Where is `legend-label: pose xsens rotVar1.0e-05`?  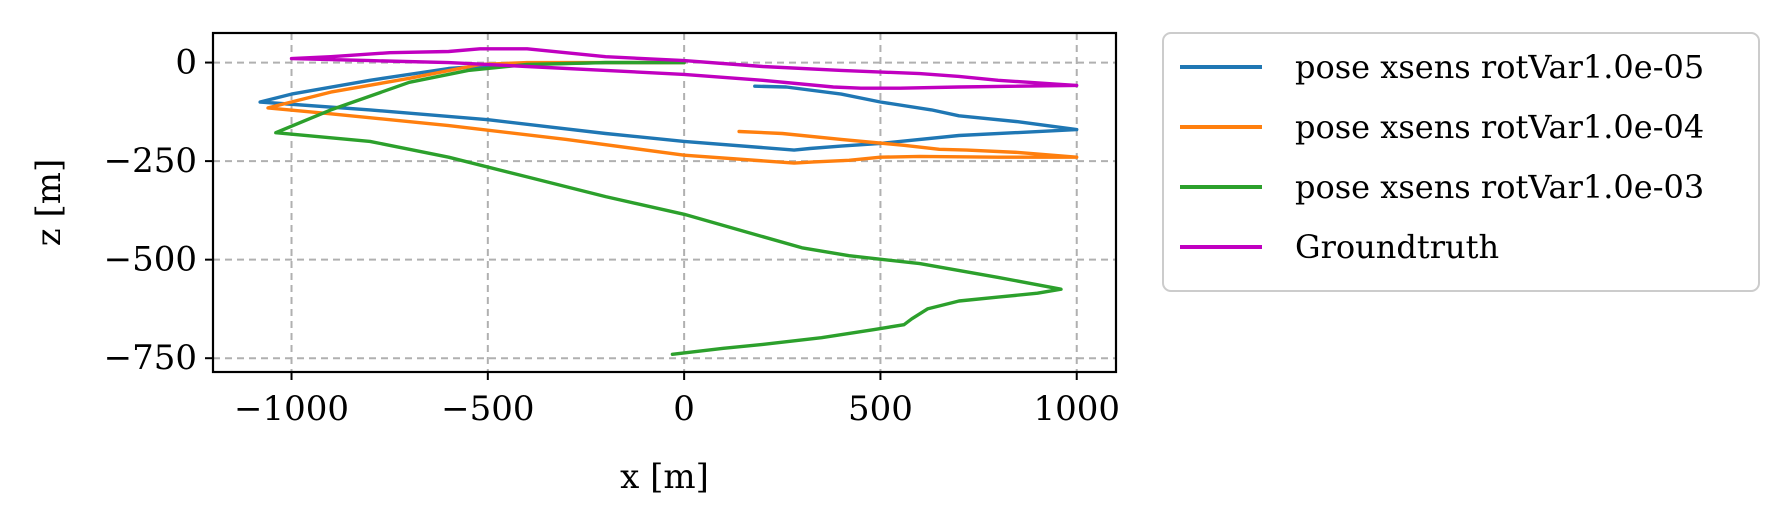 legend-label: pose xsens rotVar1.0e-05 is located at coordinates (1499, 67).